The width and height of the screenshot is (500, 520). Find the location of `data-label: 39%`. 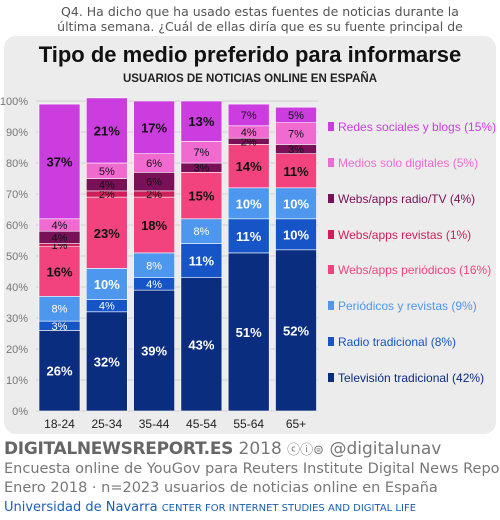

data-label: 39% is located at coordinates (154, 351).